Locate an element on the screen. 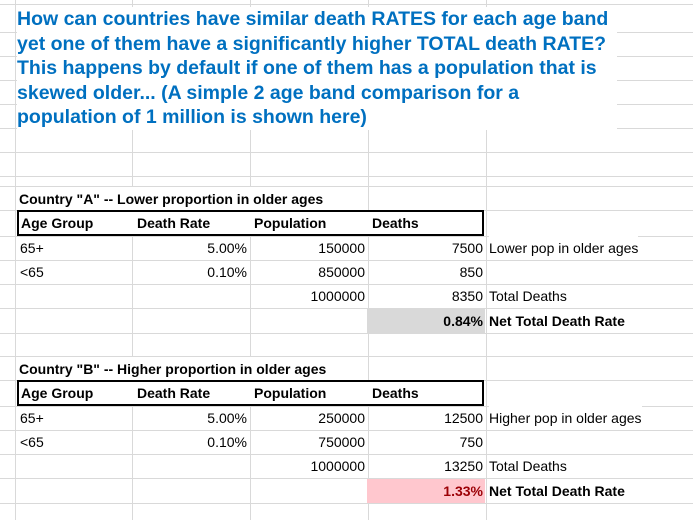  table-b-total-population: 1000000 is located at coordinates (337, 466).